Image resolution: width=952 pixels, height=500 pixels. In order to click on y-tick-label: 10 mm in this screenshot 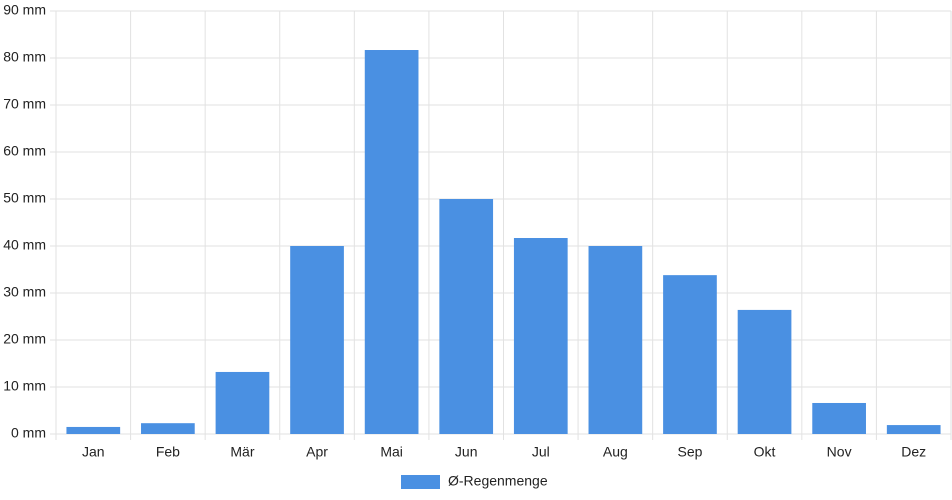, I will do `click(24, 386)`.